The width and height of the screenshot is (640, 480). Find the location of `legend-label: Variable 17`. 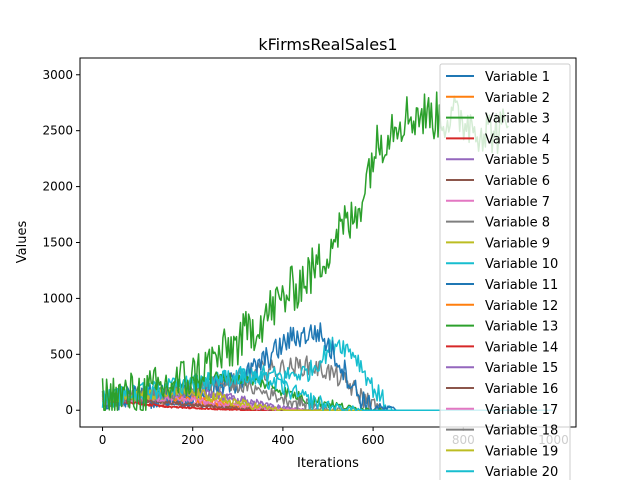

legend-label: Variable 17 is located at coordinates (521, 410).